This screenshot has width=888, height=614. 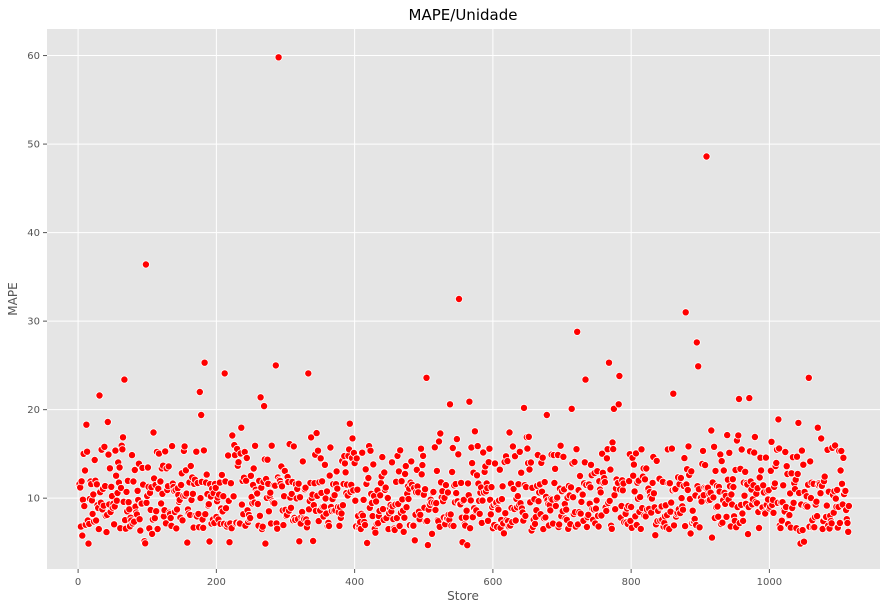 I want to click on y-axis-ticks: 10 20 30 40 50 60, so click(x=37, y=278).